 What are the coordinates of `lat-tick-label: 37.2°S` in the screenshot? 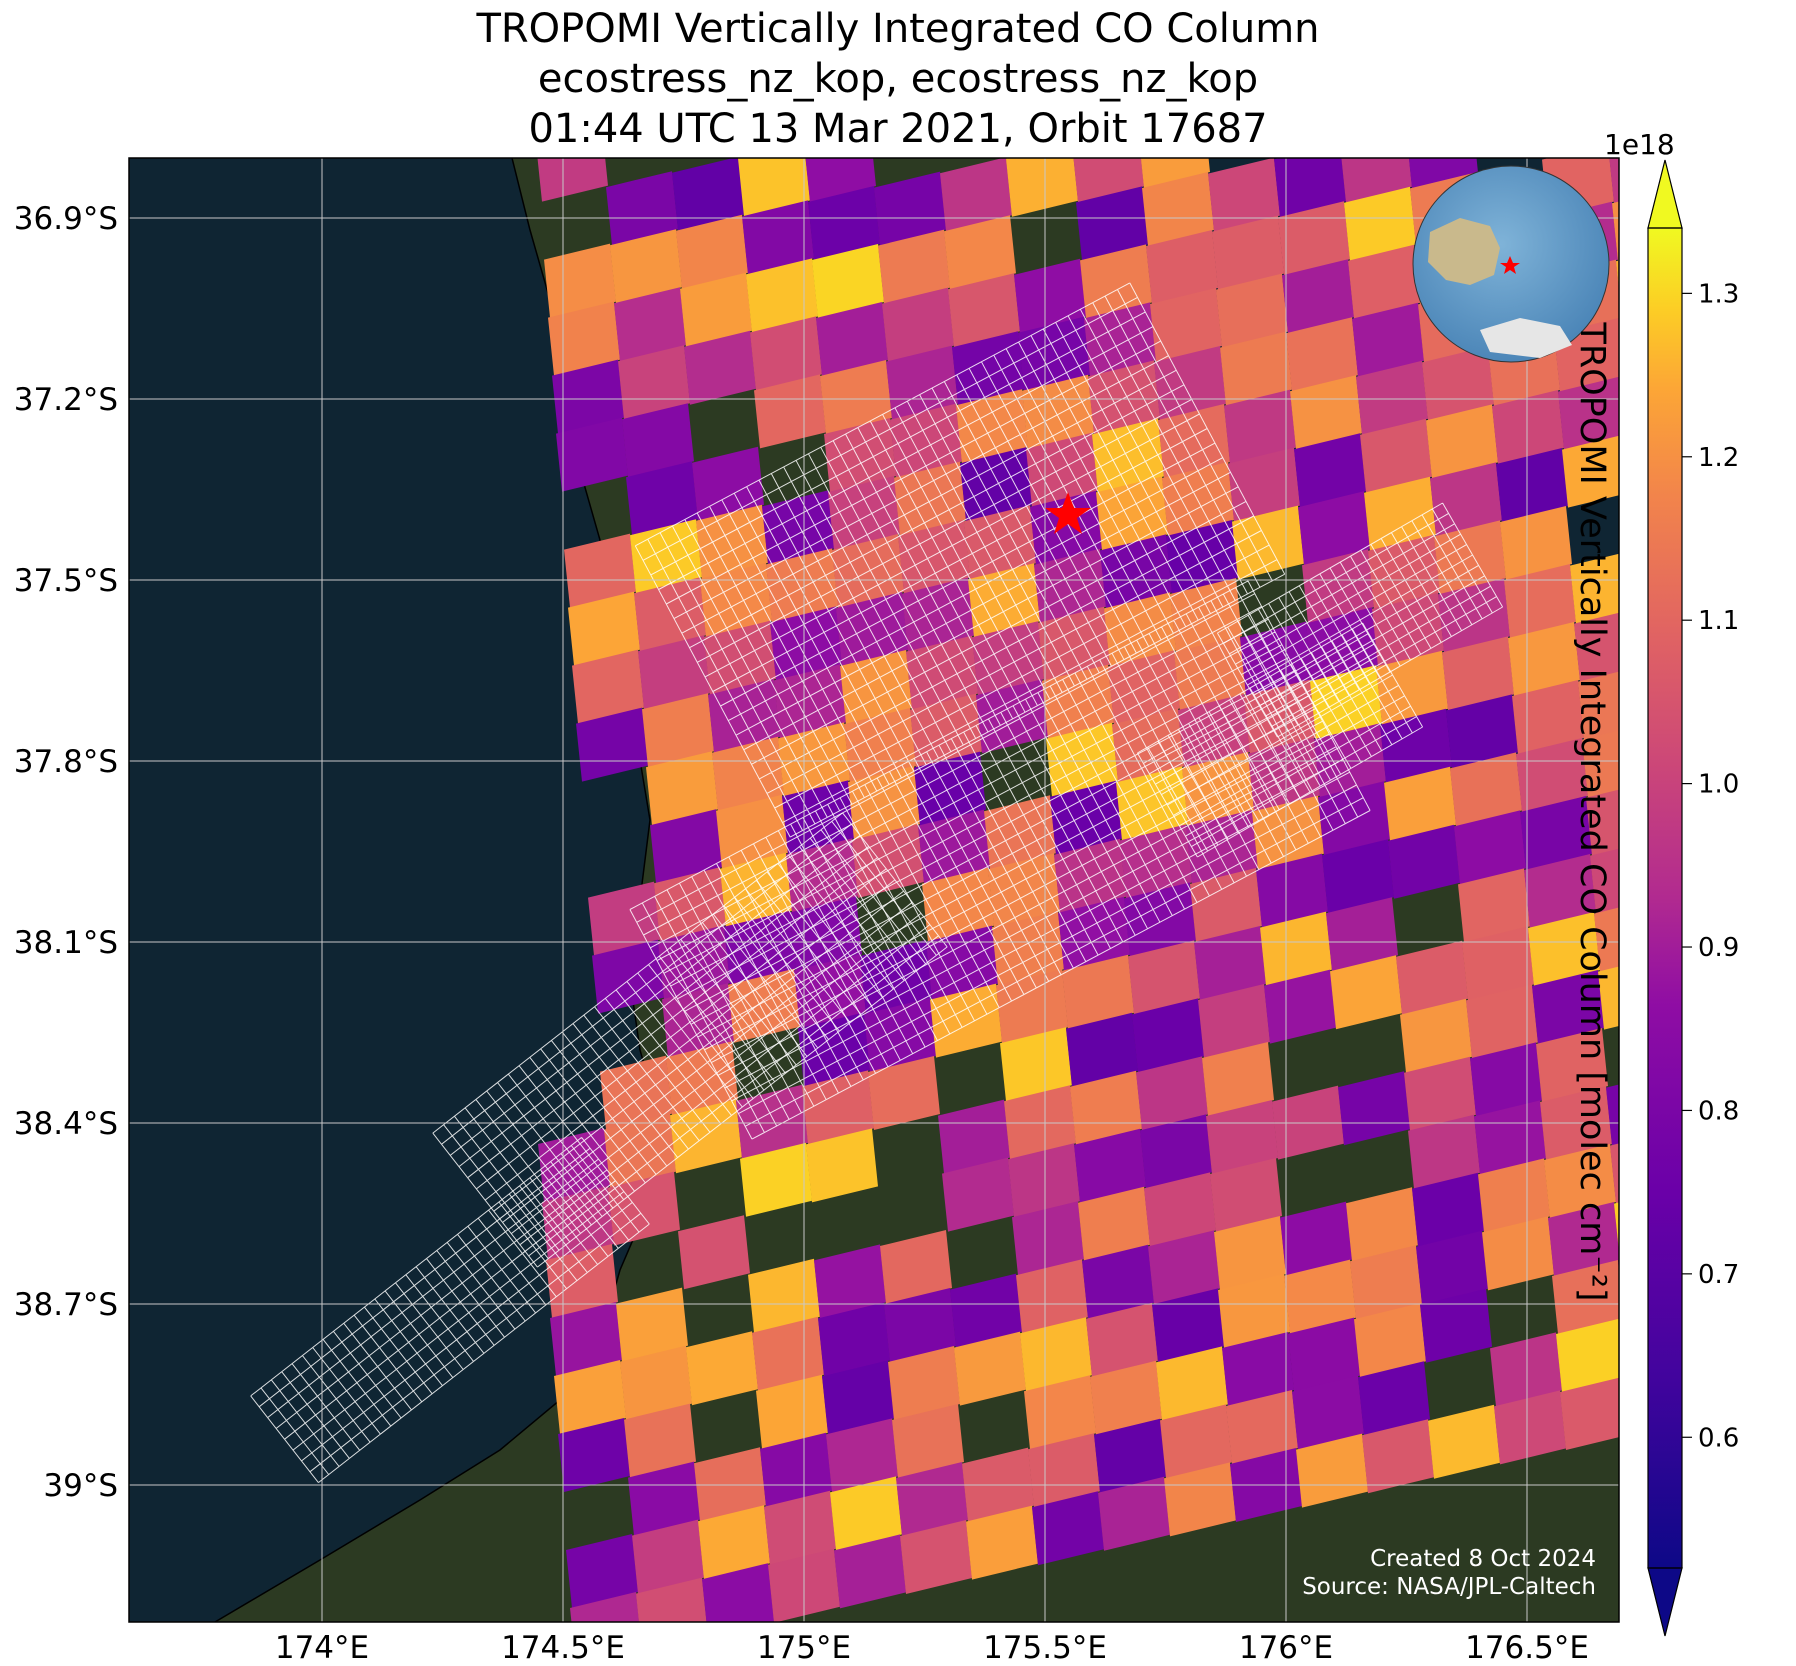 It's located at (66, 400).